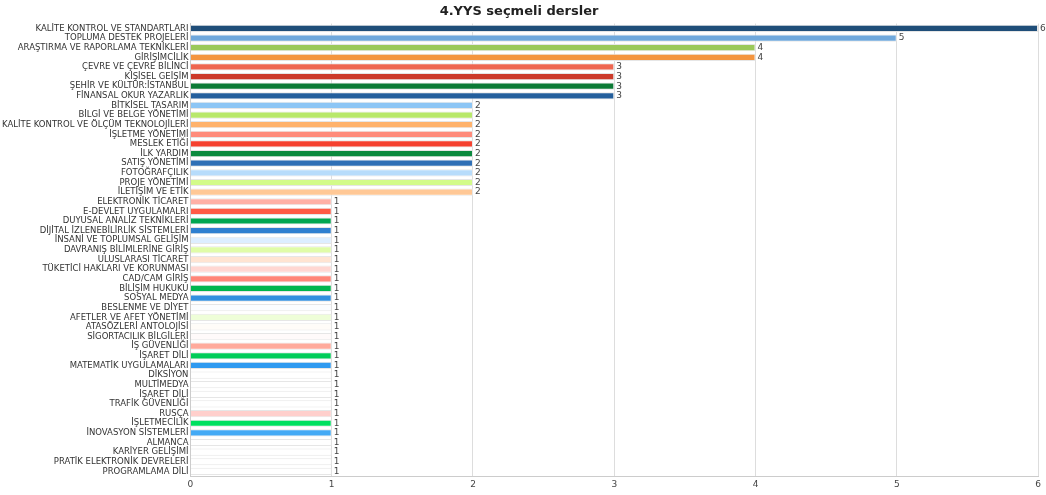  I want to click on y-tick-label: DİJİTAL İZLENEBİLİRLİK SİSTEMLERİ, so click(114, 229).